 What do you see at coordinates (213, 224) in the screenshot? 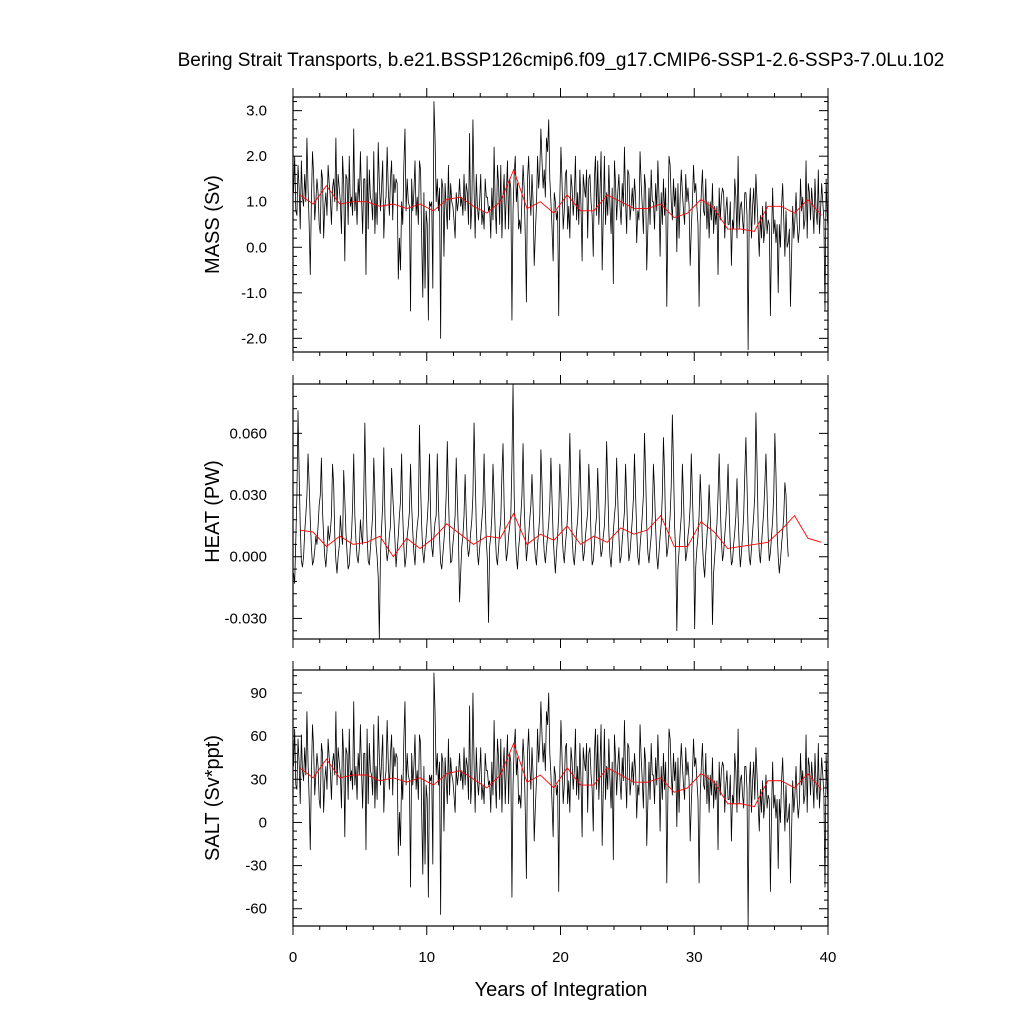
I see `y-axis-title: MASS (Sv)` at bounding box center [213, 224].